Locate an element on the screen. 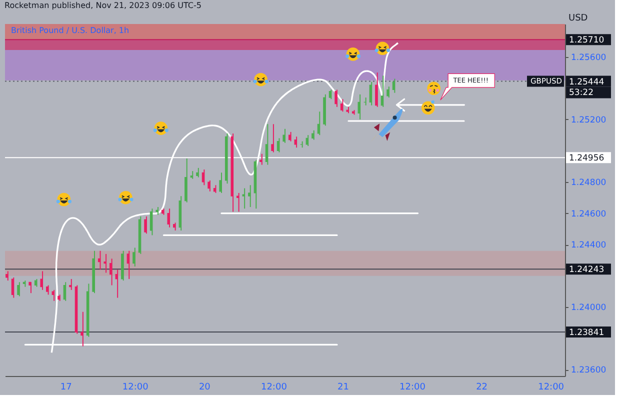 This screenshot has width=625, height=401. chart-title: British Pound / U.S. Dollar, 1h is located at coordinates (70, 30).